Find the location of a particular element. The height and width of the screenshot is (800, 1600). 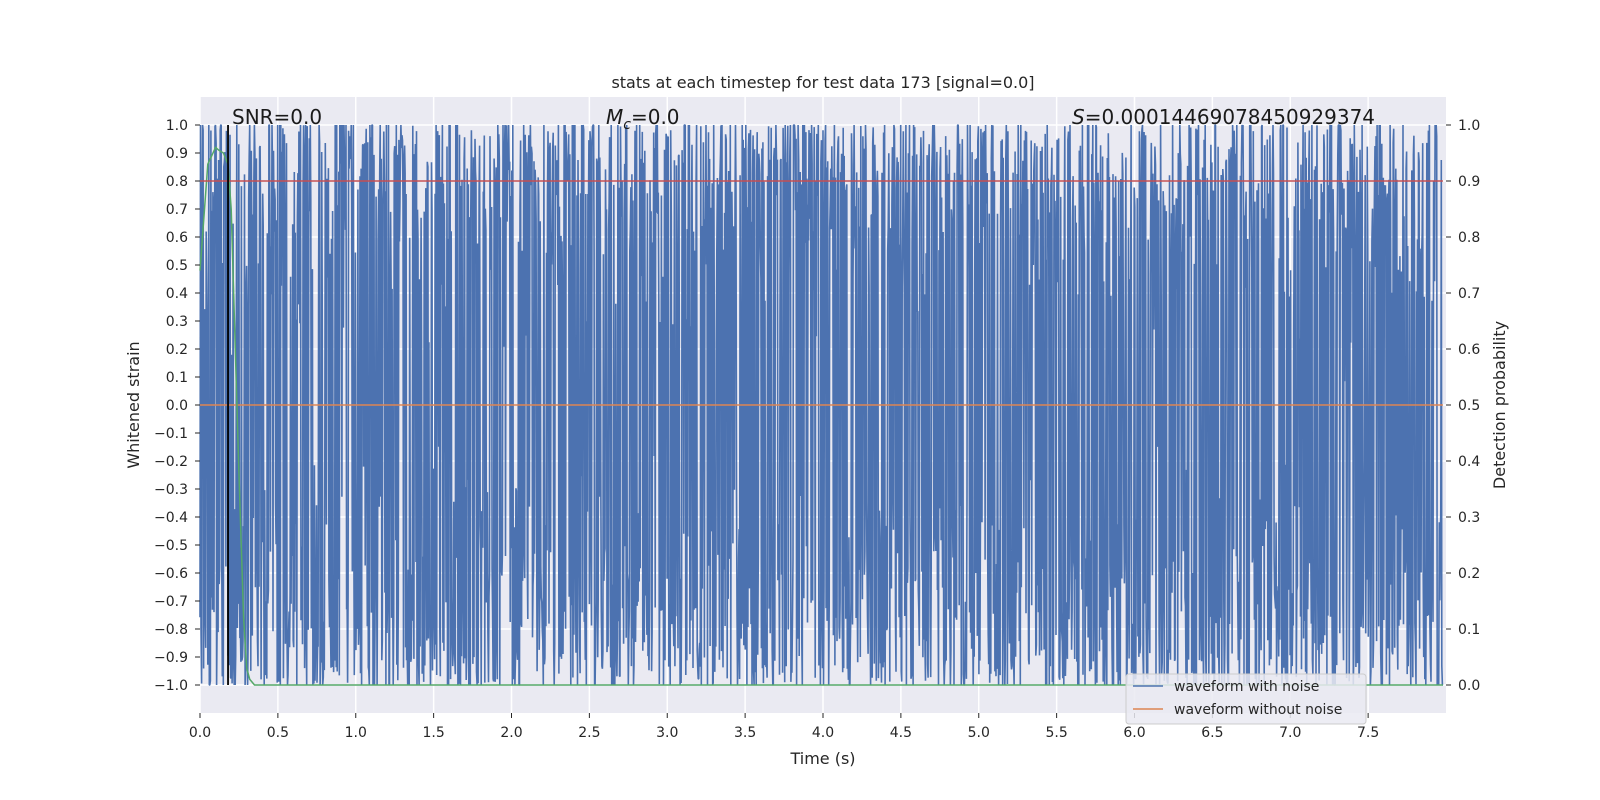

y-axis-label-right: Detection probability is located at coordinates (1499, 405).